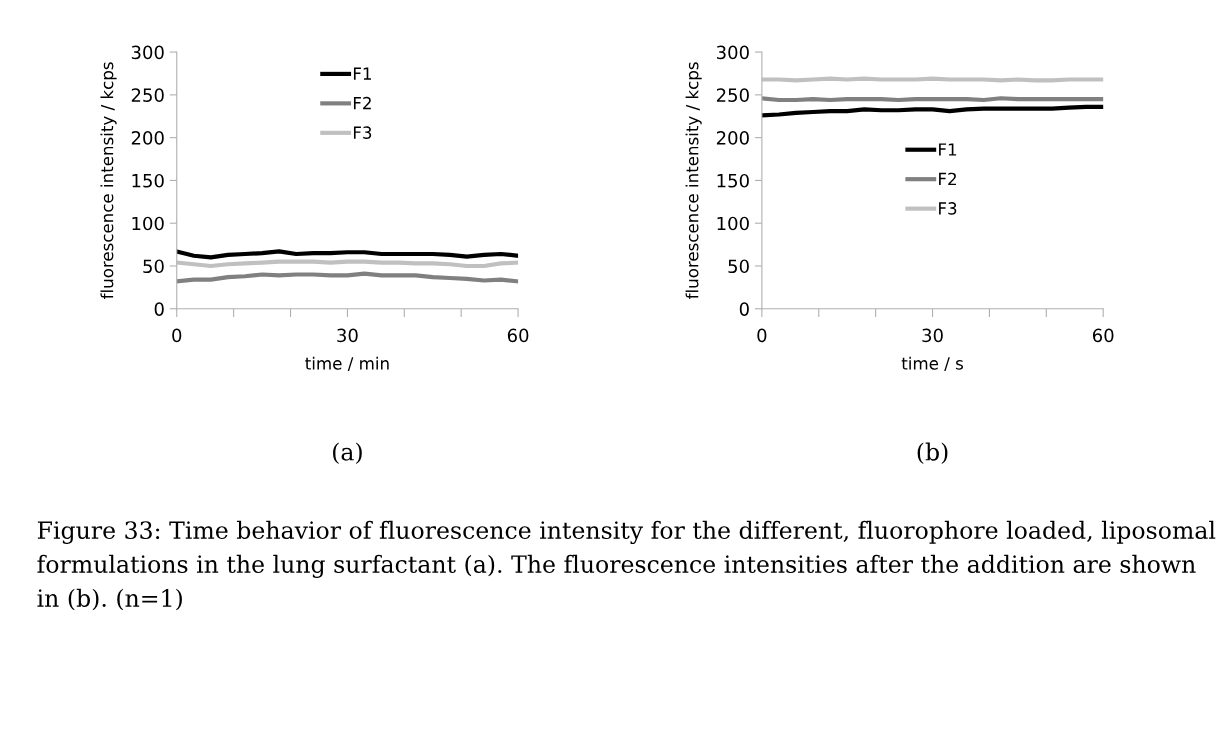 The image size is (1219, 744). I want to click on x-axis-title: time / min, so click(347, 363).